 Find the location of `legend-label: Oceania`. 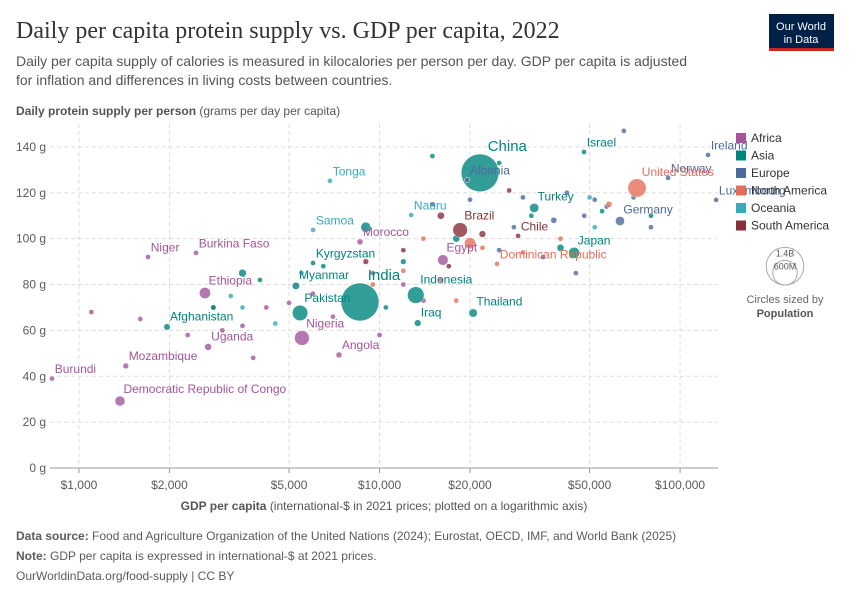

legend-label: Oceania is located at coordinates (773, 208).